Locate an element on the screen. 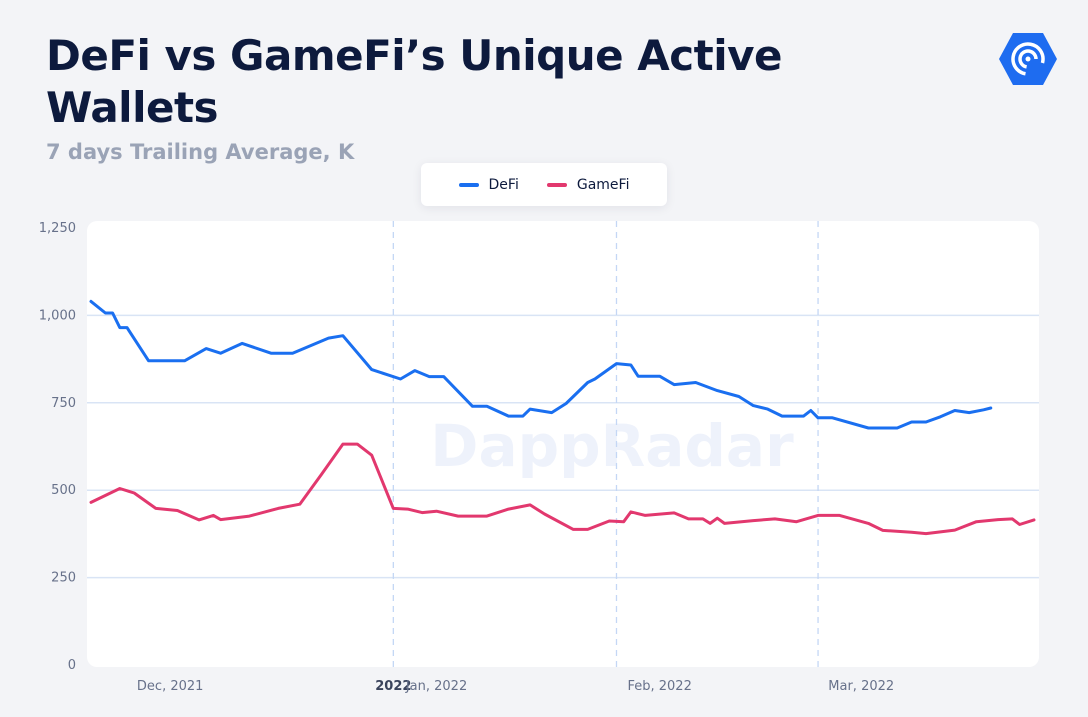  y-tick-label: 1,250 is located at coordinates (57, 228).